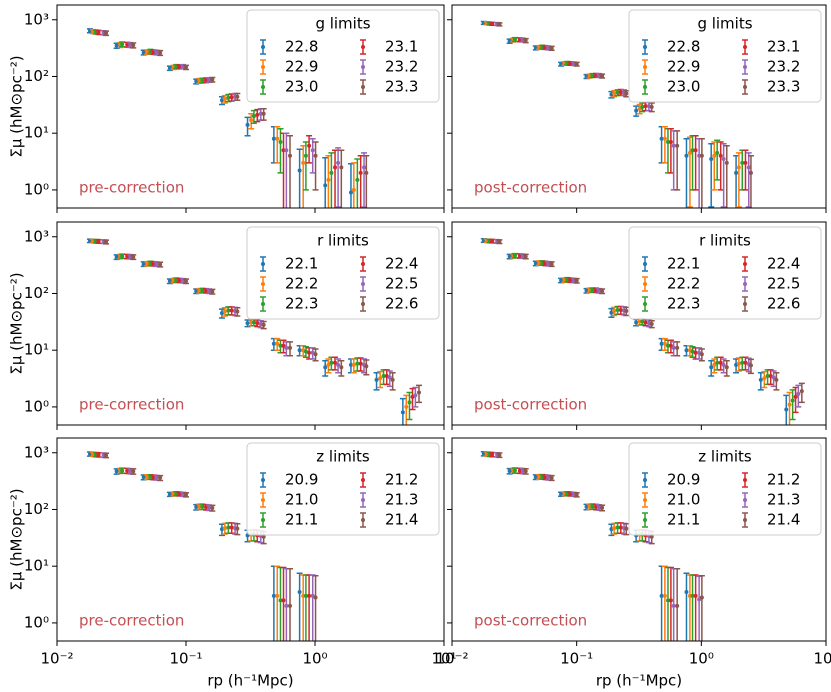 The image size is (831, 692). I want to click on annotation: post-correction, so click(530, 621).